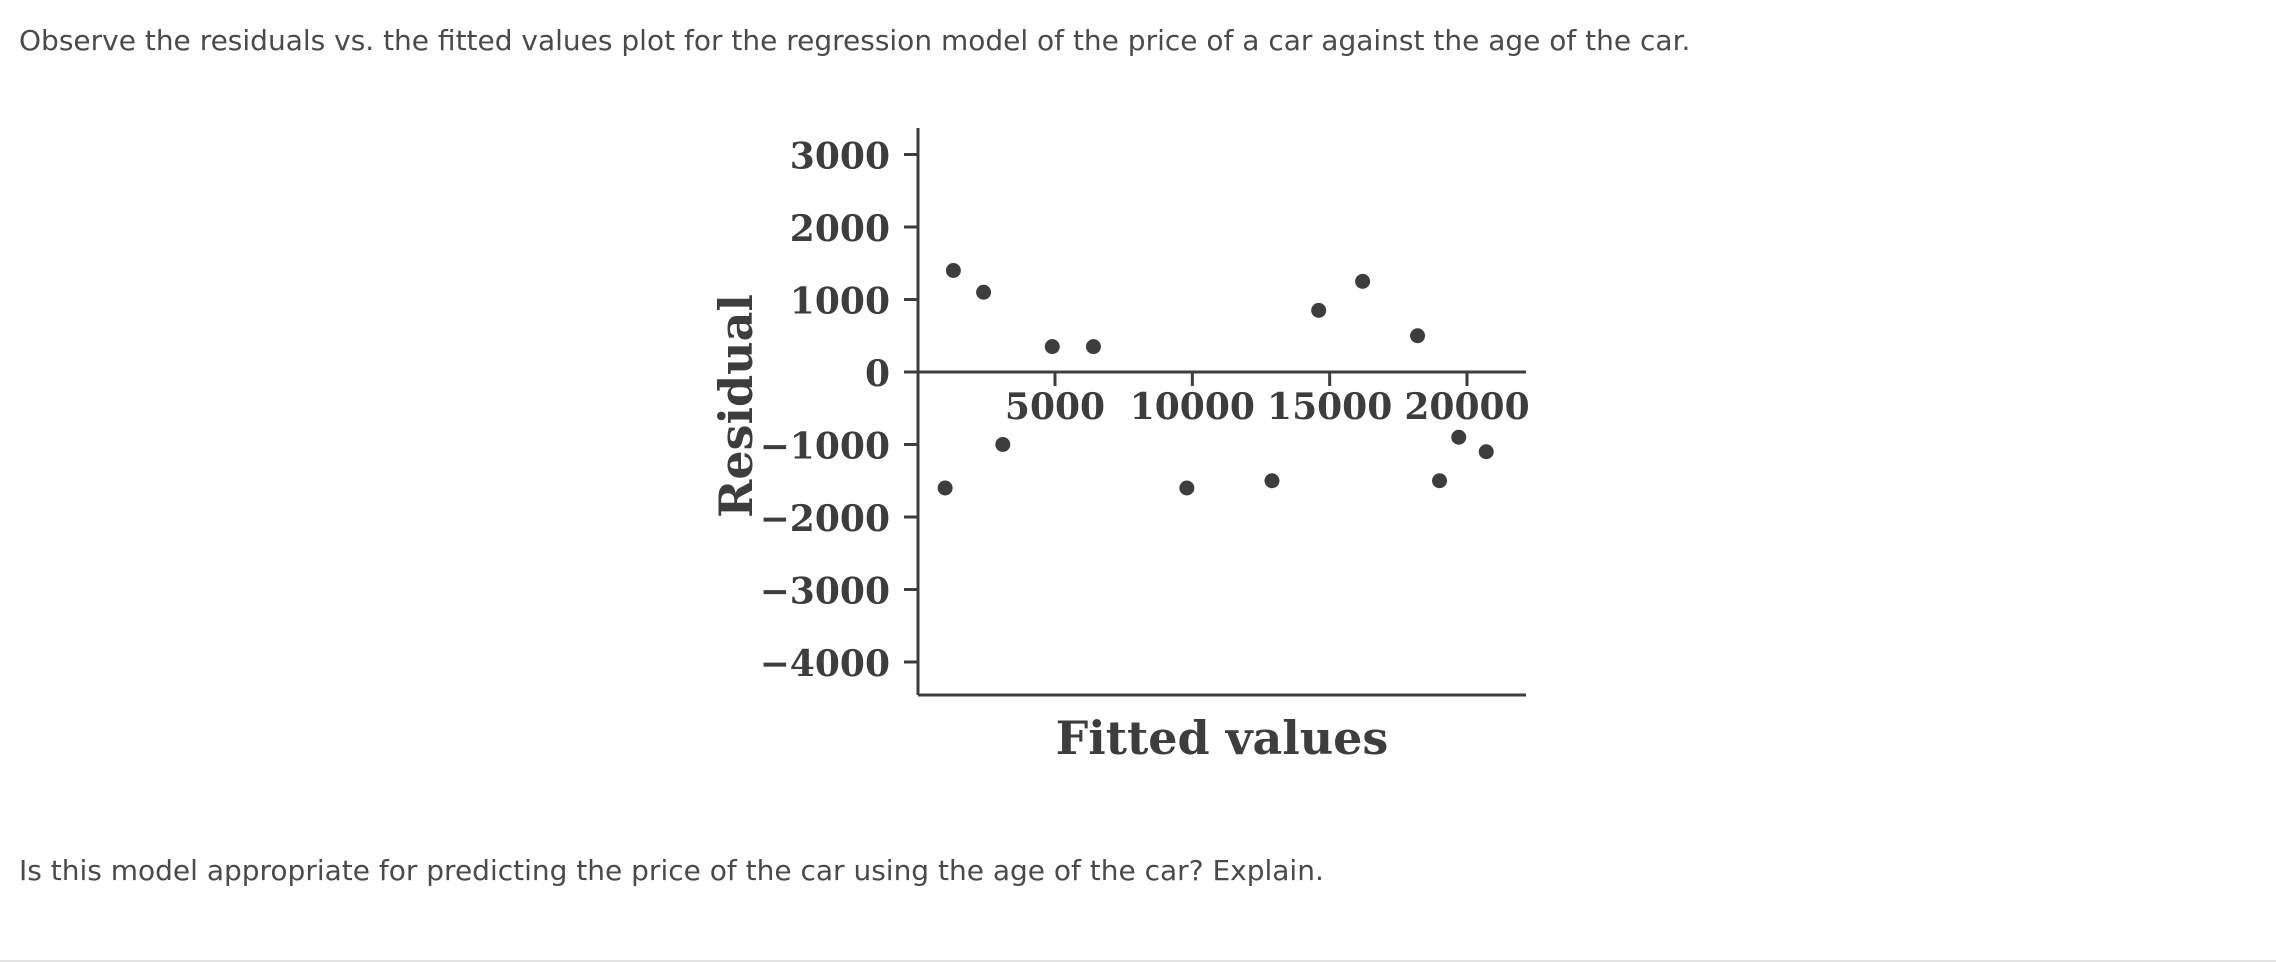 Image resolution: width=2276 pixels, height=962 pixels. Describe the element at coordinates (1222, 738) in the screenshot. I see `x-axis-label: Fitted values` at that location.